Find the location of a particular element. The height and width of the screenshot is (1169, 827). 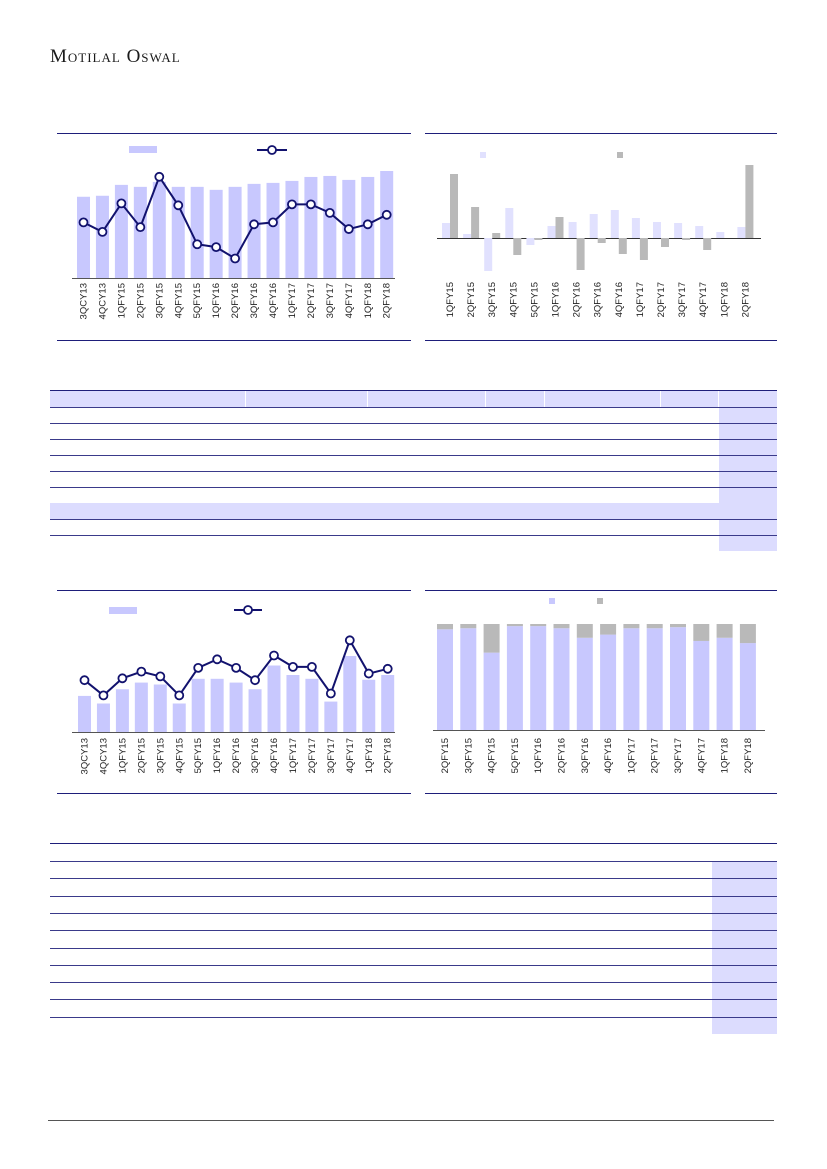

x-tick-label: 5QFY15 is located at coordinates (198, 755).